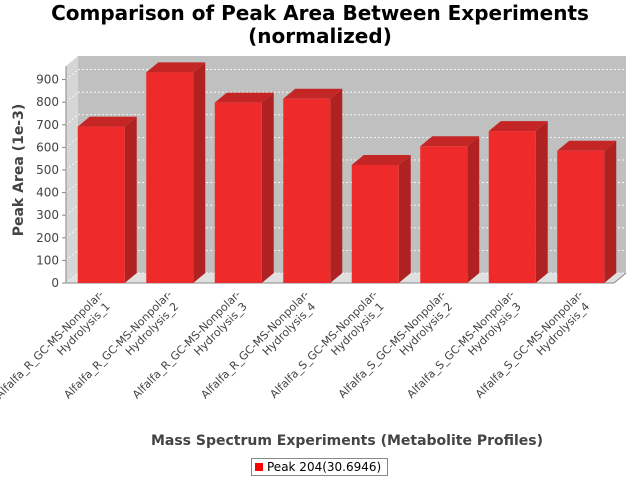 This screenshot has width=640, height=480. I want to click on plot-floor-strip, so click(346, 278).